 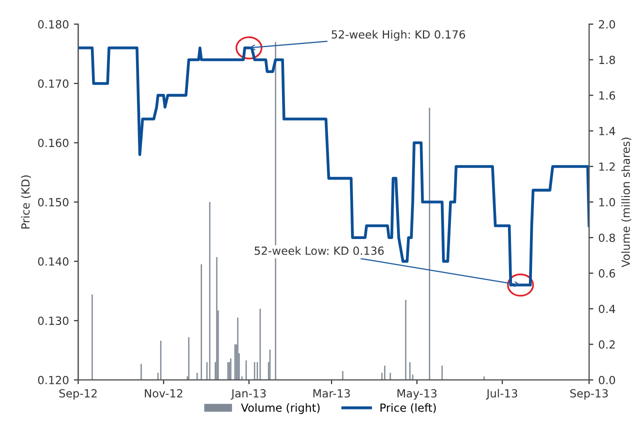 I want to click on y2-tick-label: 0.0, so click(x=607, y=380).